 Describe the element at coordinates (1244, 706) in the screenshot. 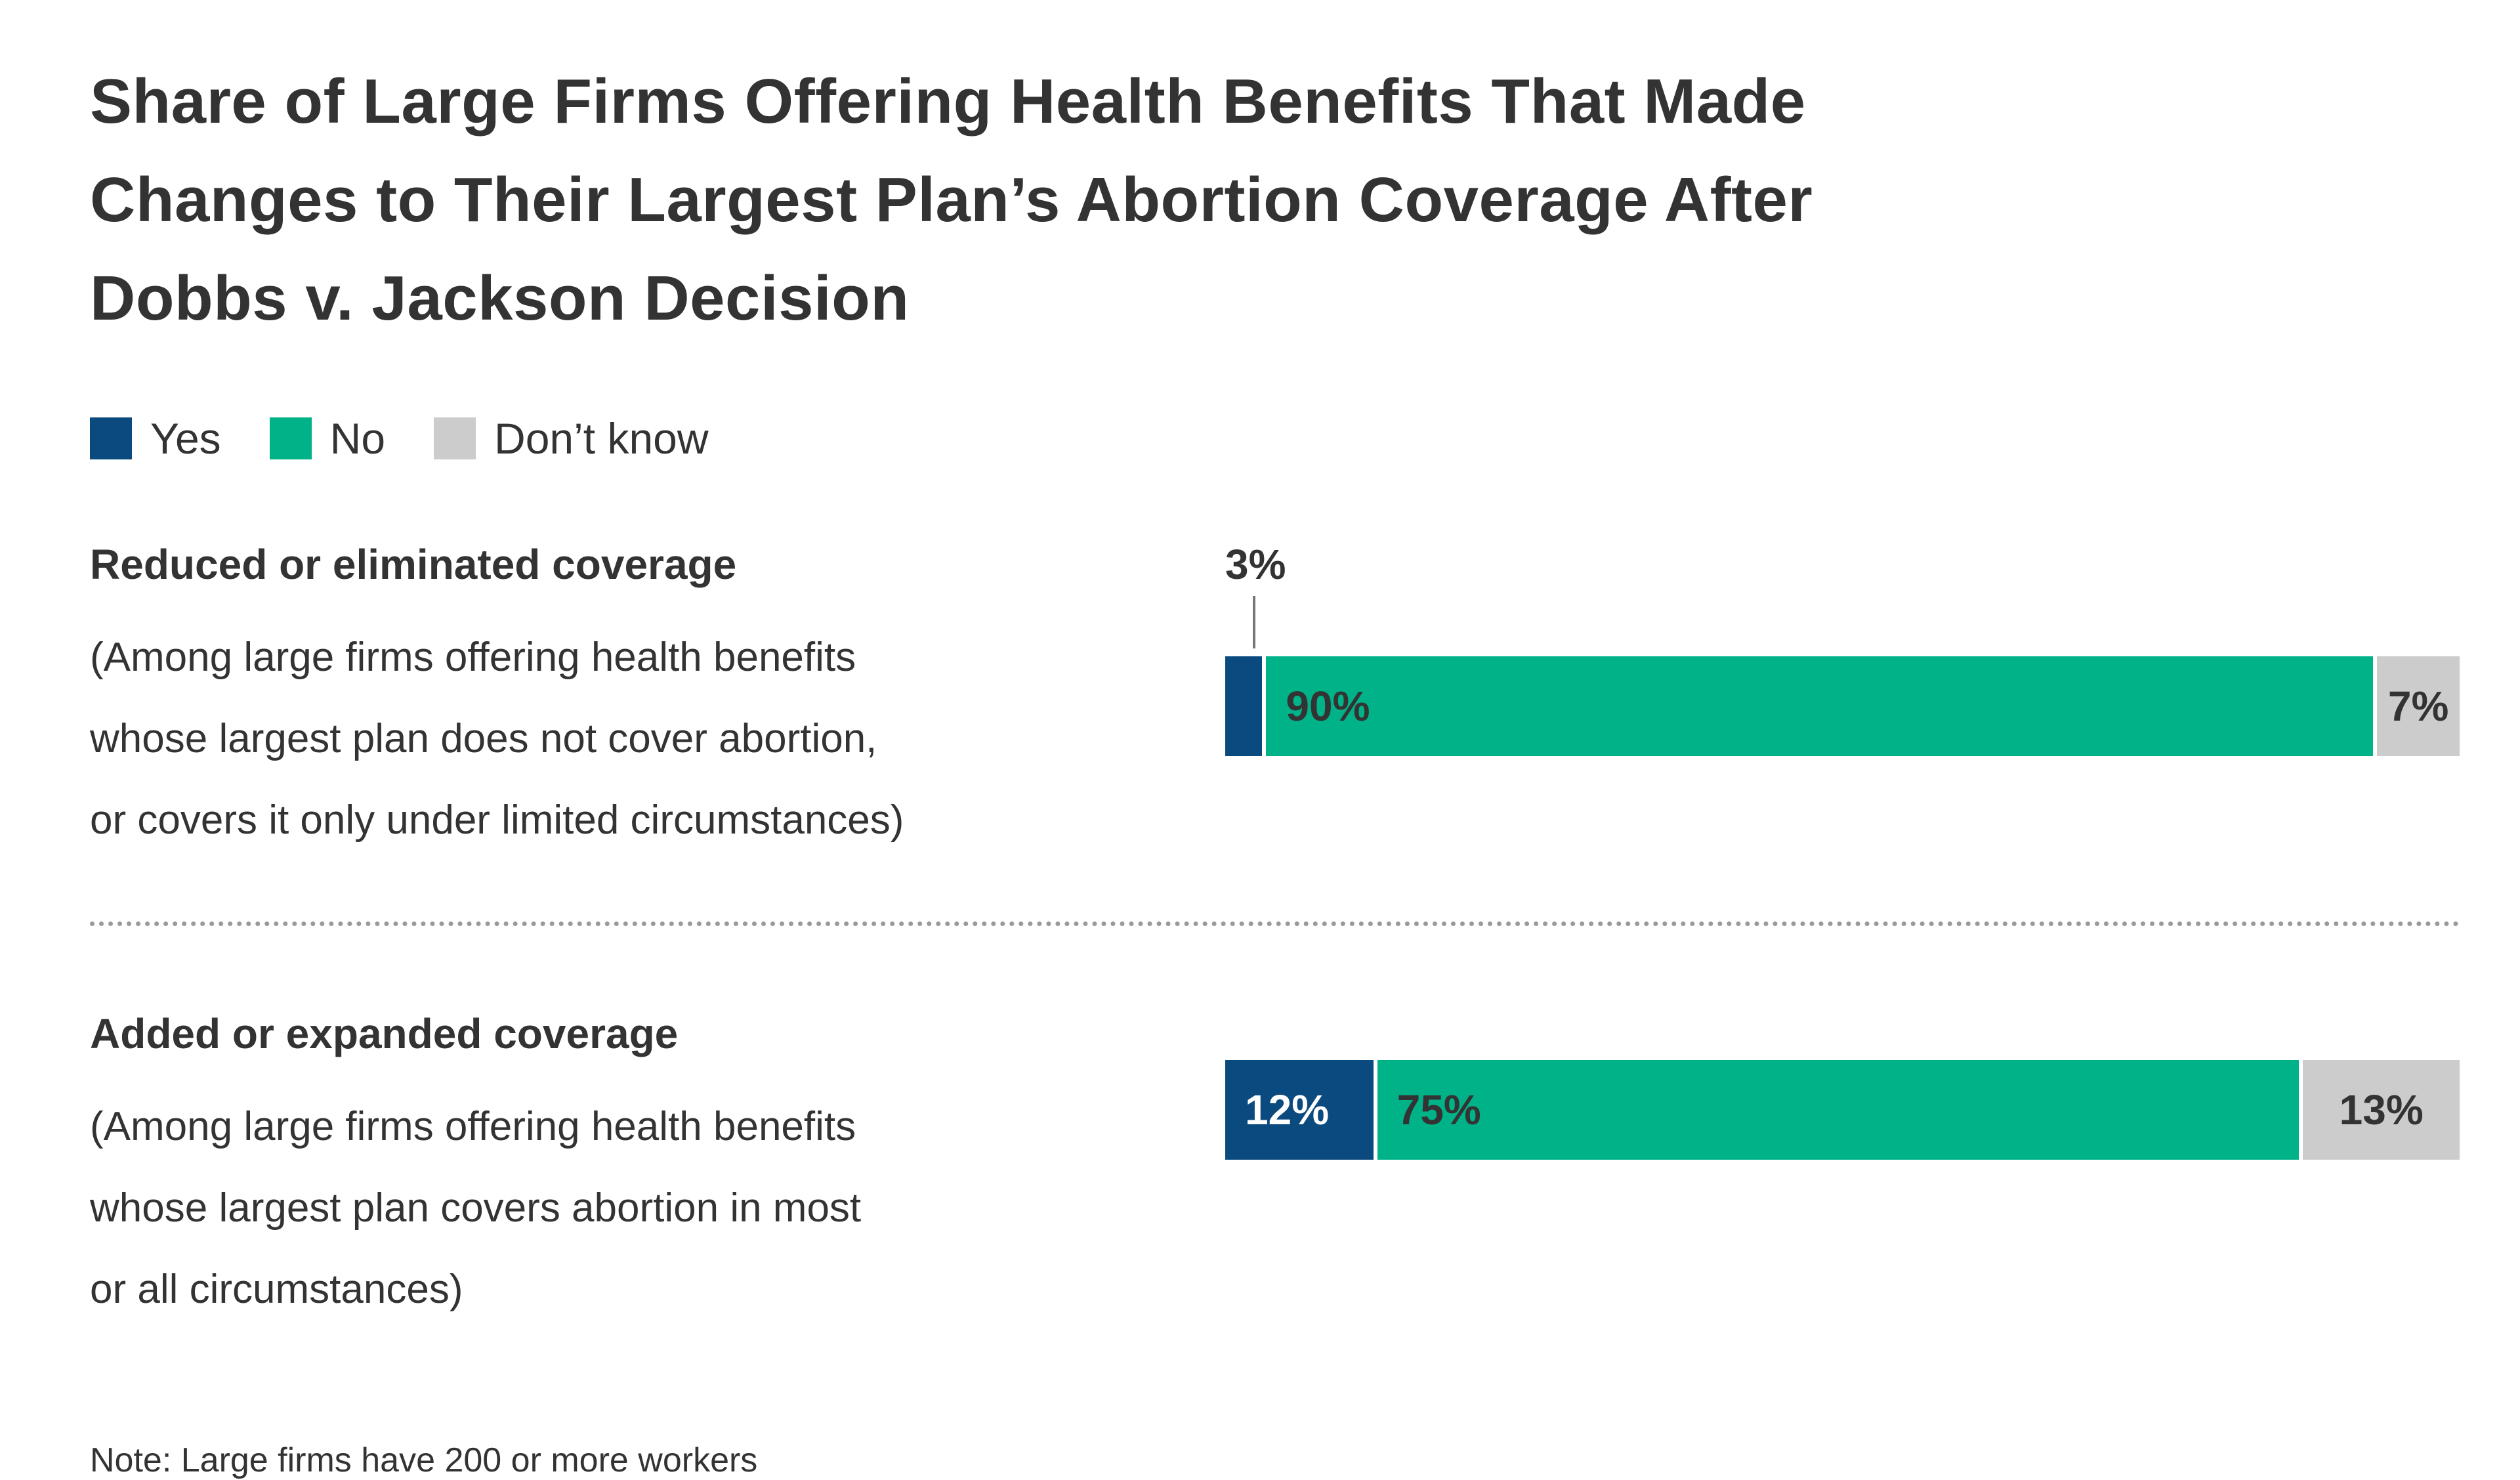

I see `bar-segment-yes` at that location.